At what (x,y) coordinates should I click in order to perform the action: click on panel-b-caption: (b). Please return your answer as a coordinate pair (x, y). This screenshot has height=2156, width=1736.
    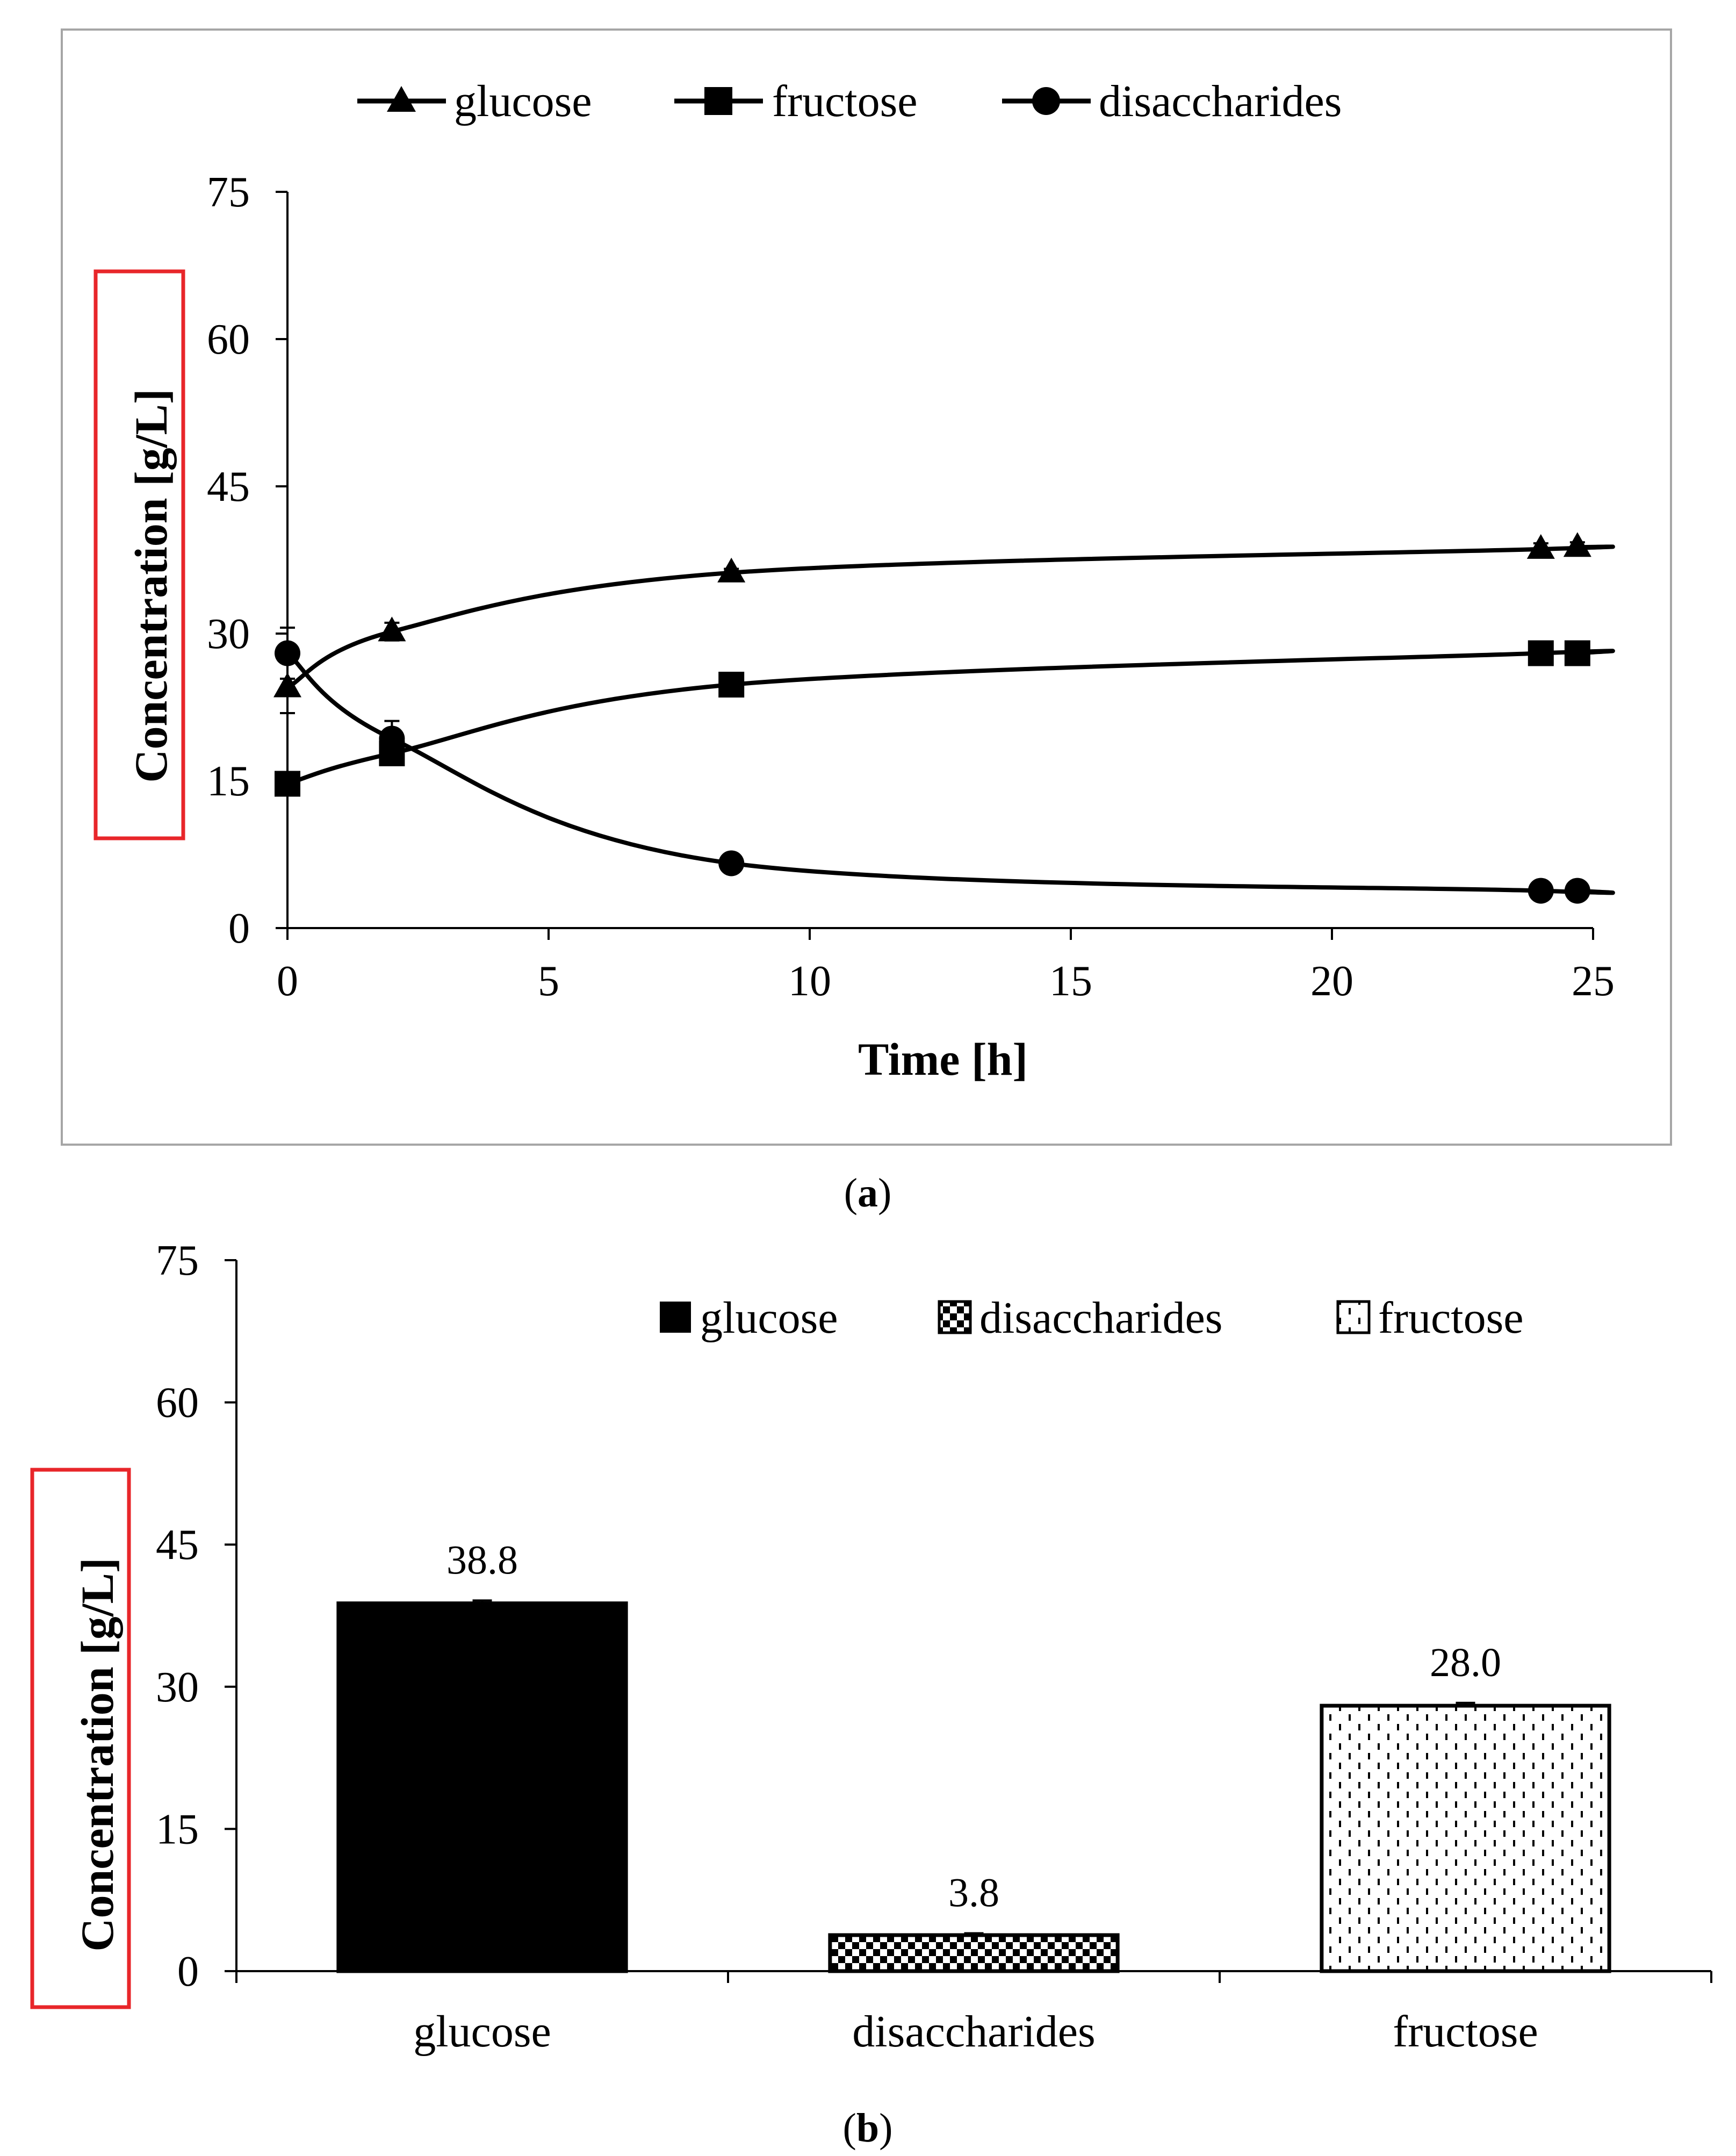
    Looking at the image, I should click on (868, 2128).